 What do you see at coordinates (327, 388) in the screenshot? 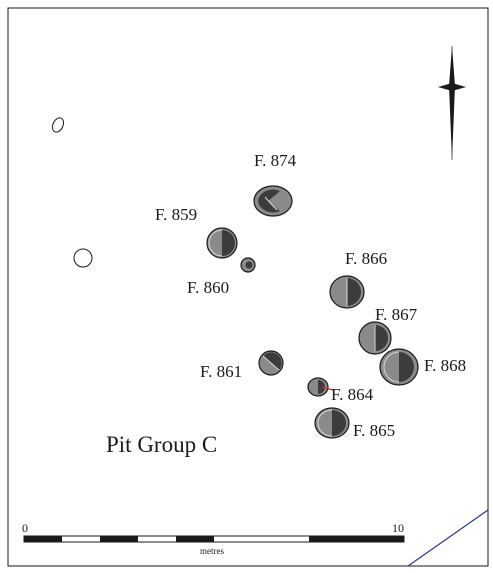
I see `section-line` at bounding box center [327, 388].